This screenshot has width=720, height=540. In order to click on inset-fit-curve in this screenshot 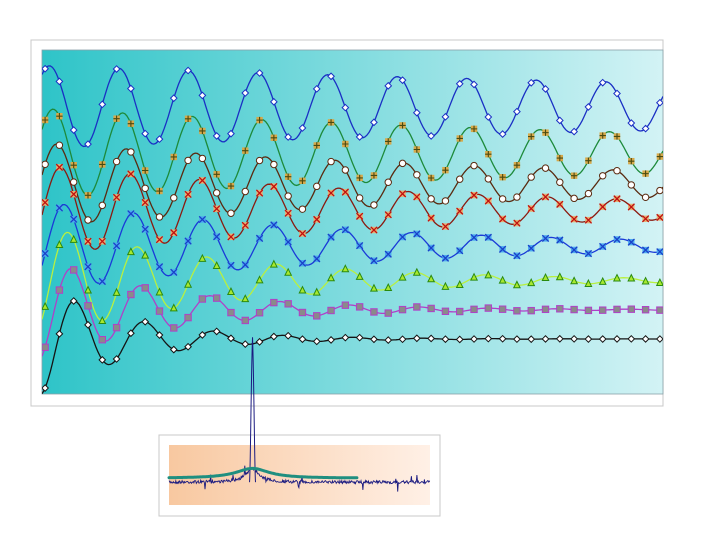, I will do `click(263, 473)`.